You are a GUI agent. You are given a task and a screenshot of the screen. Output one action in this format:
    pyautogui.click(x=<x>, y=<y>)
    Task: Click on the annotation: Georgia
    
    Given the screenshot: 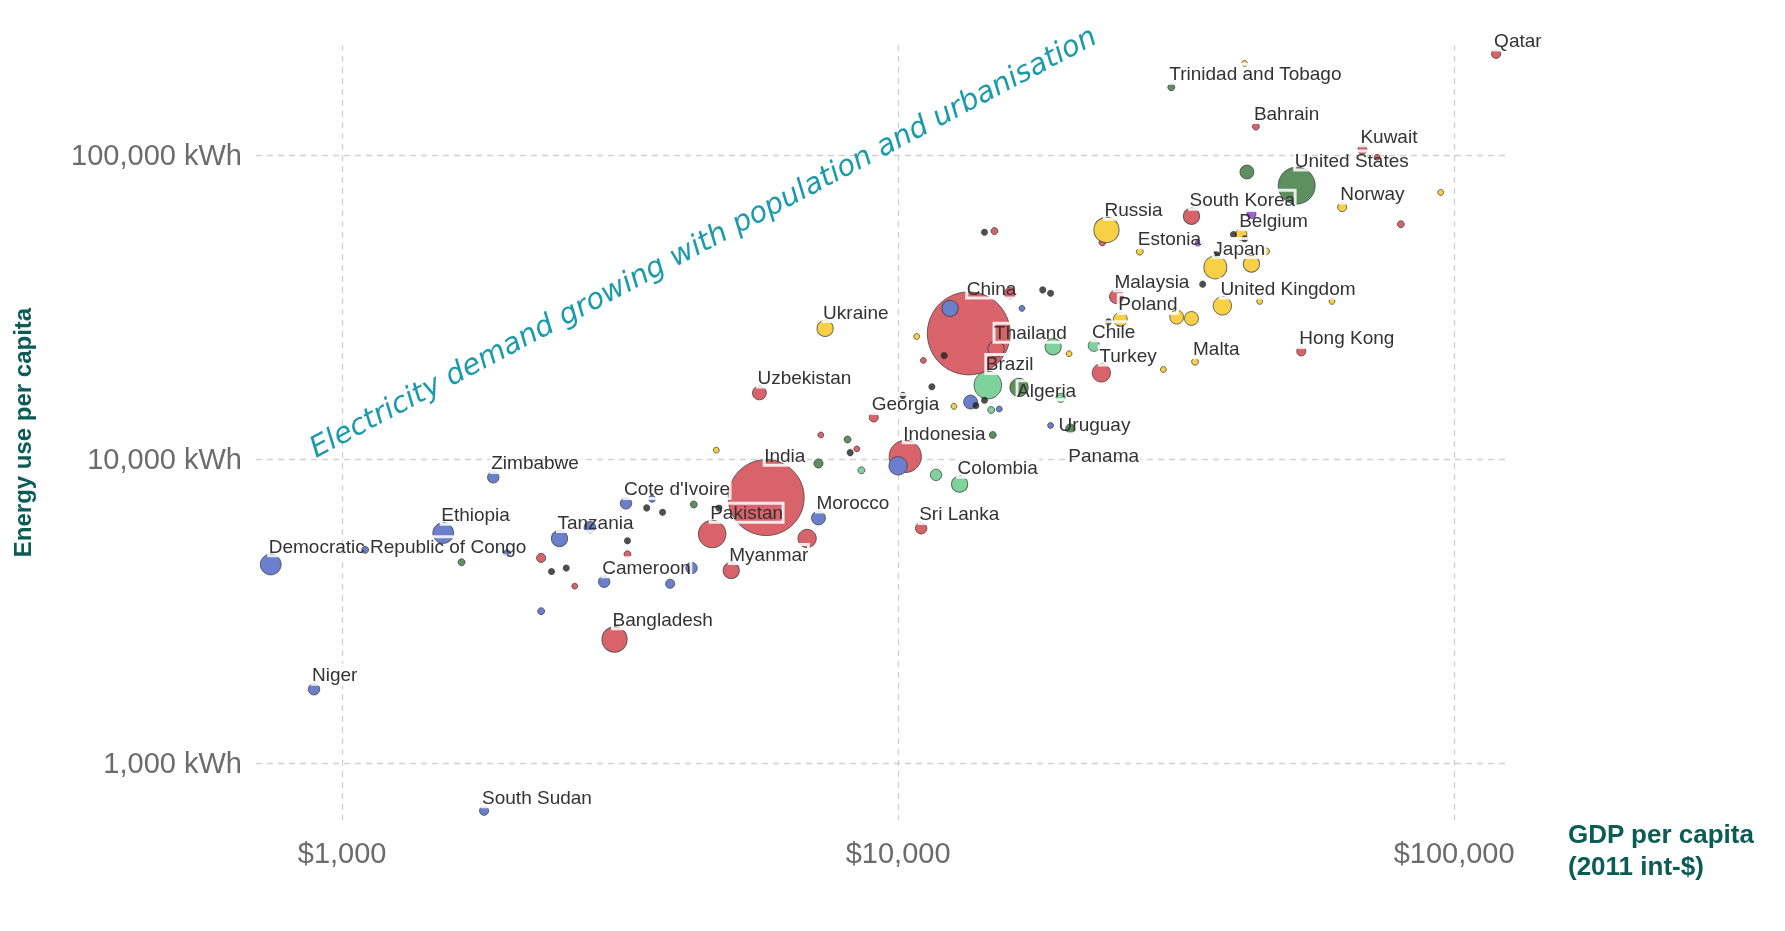 What is the action you would take?
    pyautogui.click(x=905, y=404)
    